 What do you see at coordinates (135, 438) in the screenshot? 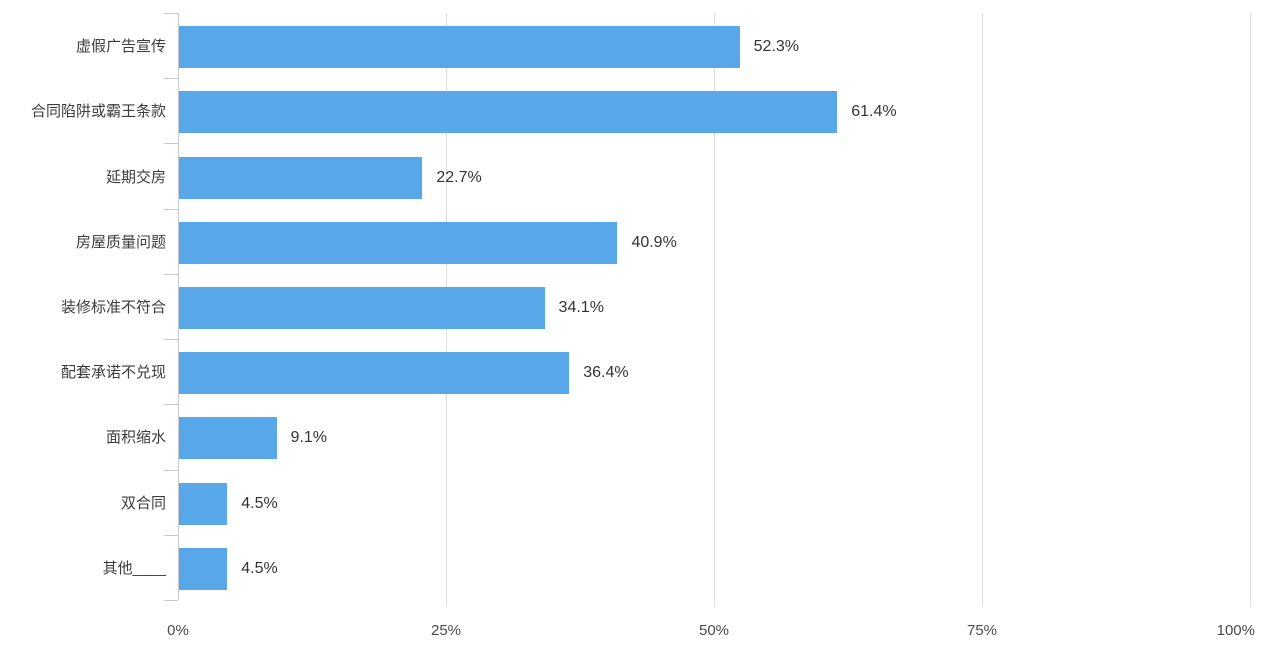
I see `category-label: 面积缩水` at bounding box center [135, 438].